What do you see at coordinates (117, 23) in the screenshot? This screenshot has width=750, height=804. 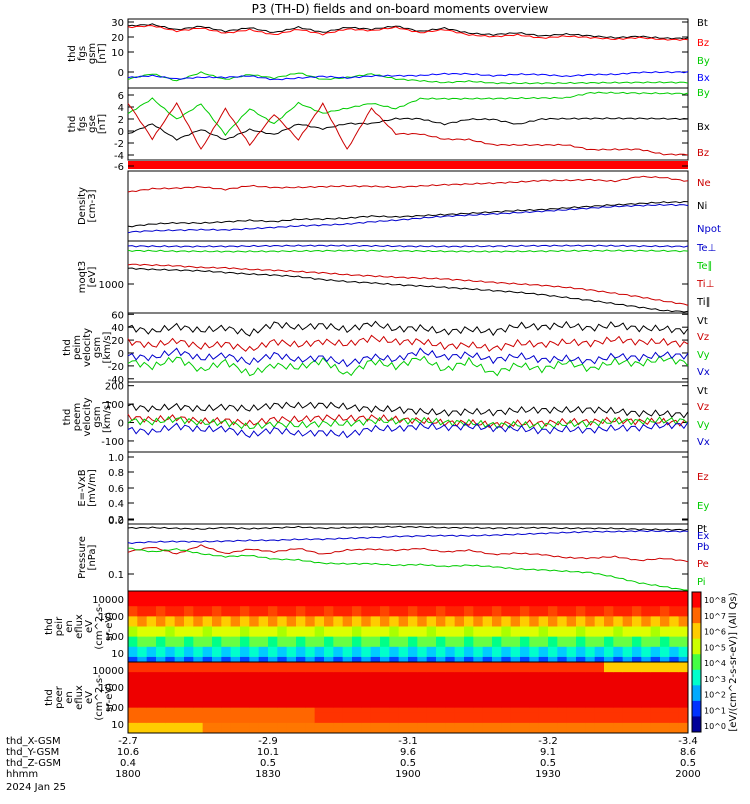 I see `y-tick-label: 30` at bounding box center [117, 23].